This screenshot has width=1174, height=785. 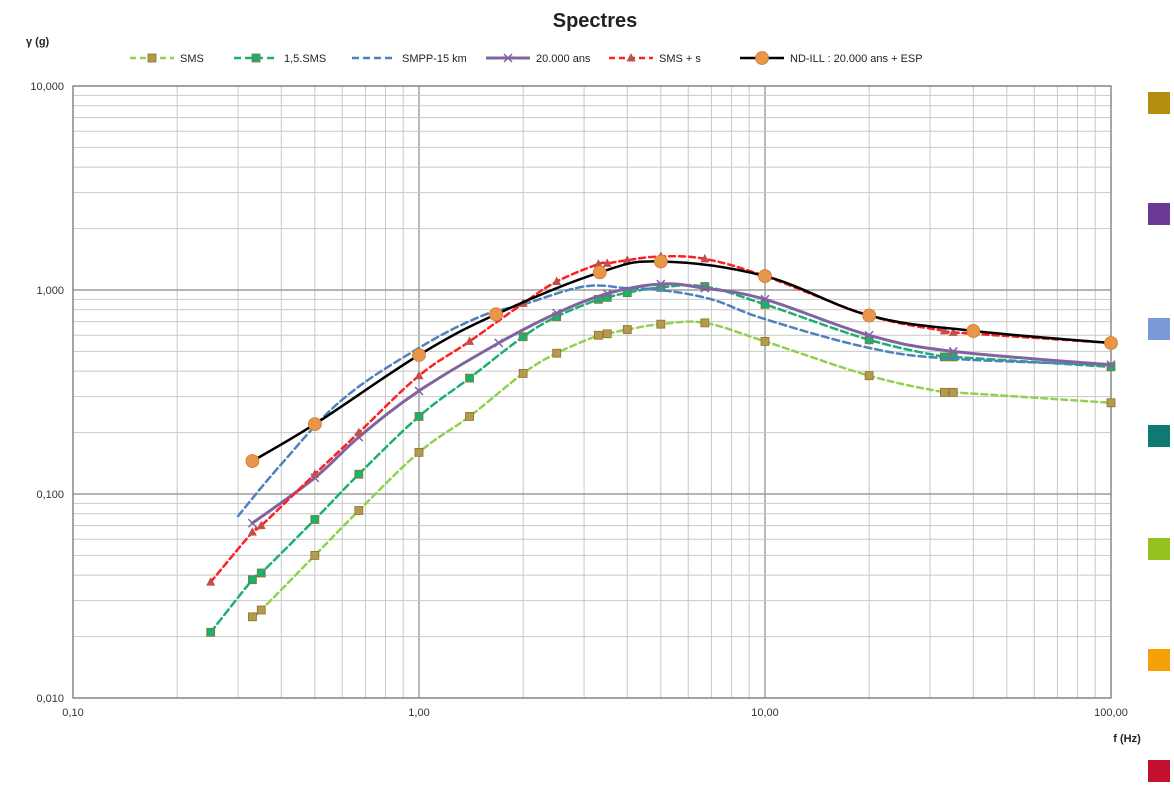 What do you see at coordinates (167, 59) in the screenshot?
I see `legend-item: SMS` at bounding box center [167, 59].